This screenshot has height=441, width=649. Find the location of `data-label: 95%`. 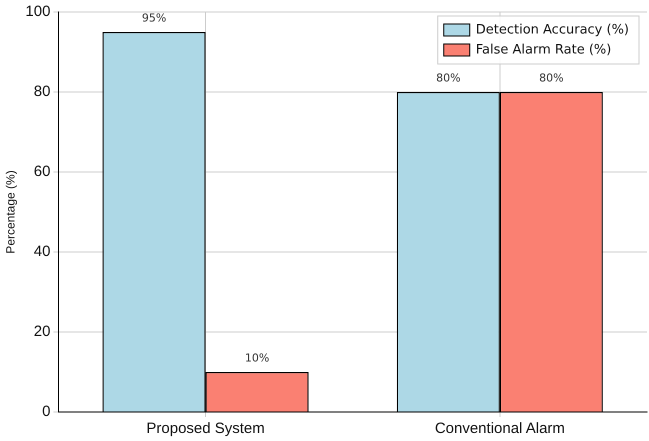

data-label: 95% is located at coordinates (154, 17).